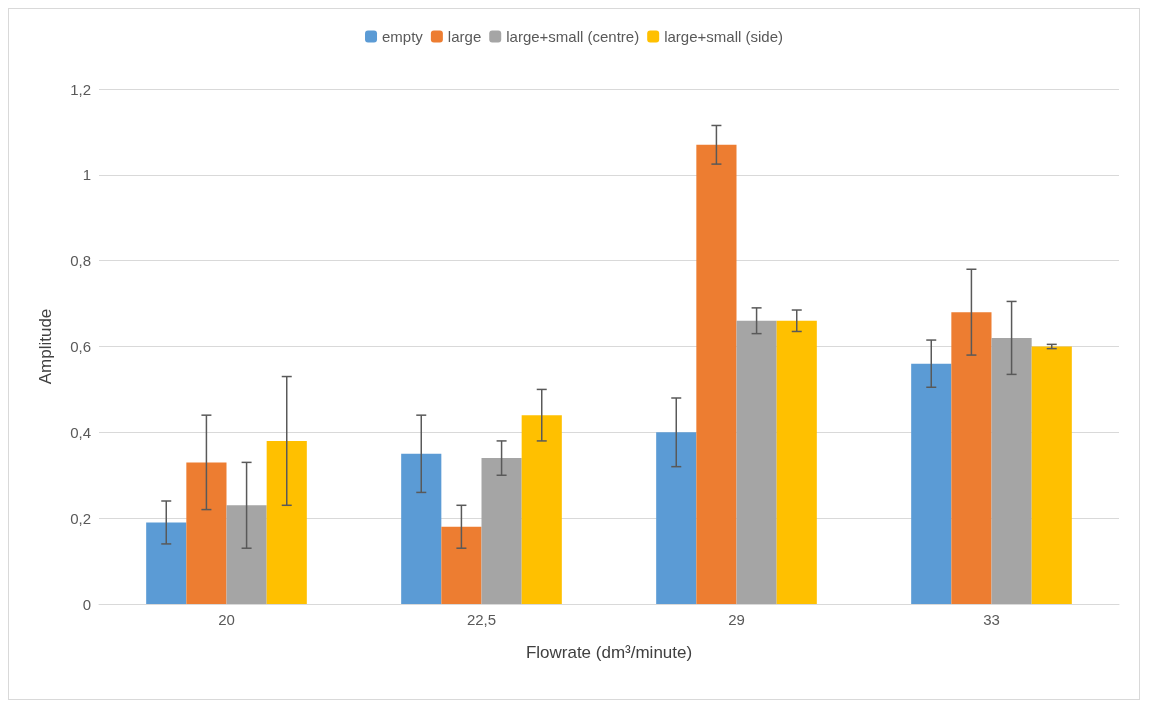  Describe the element at coordinates (991, 619) in the screenshot. I see `x-tick-label: 33` at that location.